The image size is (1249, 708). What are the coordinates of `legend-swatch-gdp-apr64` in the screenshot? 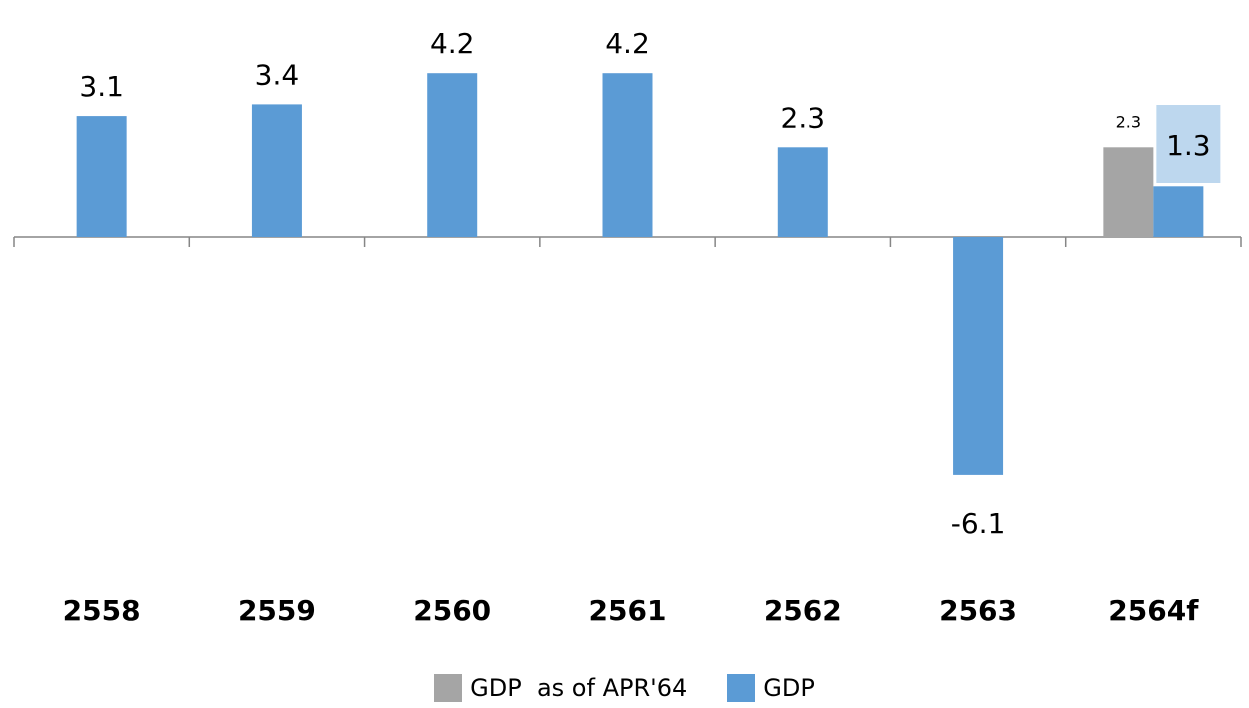 It's located at (448, 688).